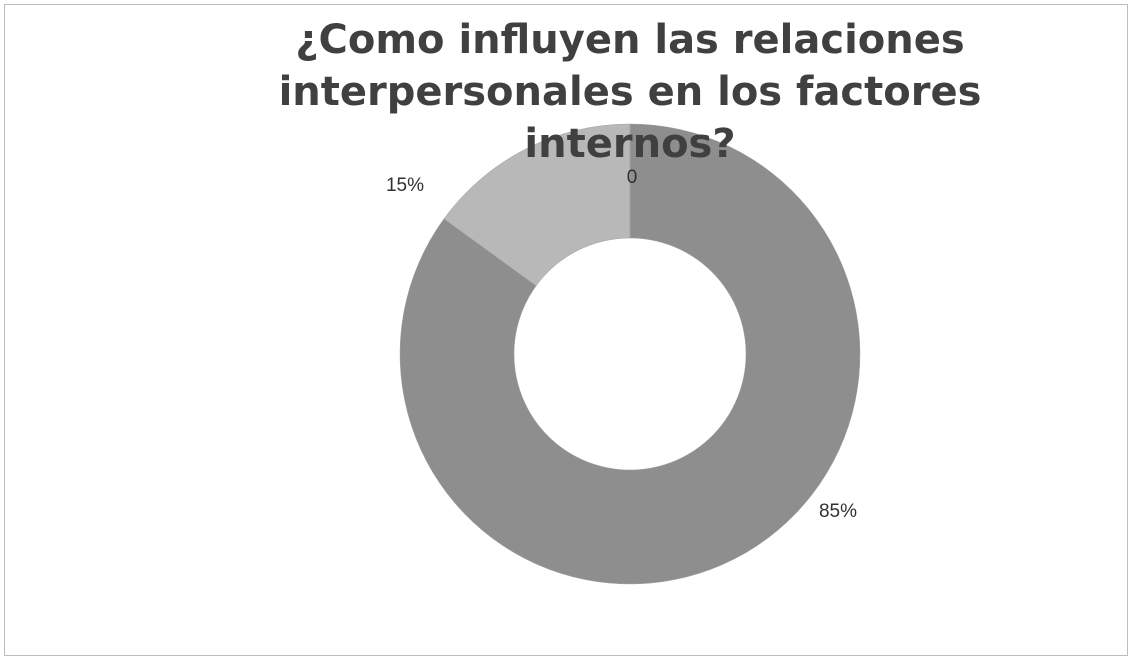 The height and width of the screenshot is (663, 1134). I want to click on data-label: 15%, so click(405, 185).